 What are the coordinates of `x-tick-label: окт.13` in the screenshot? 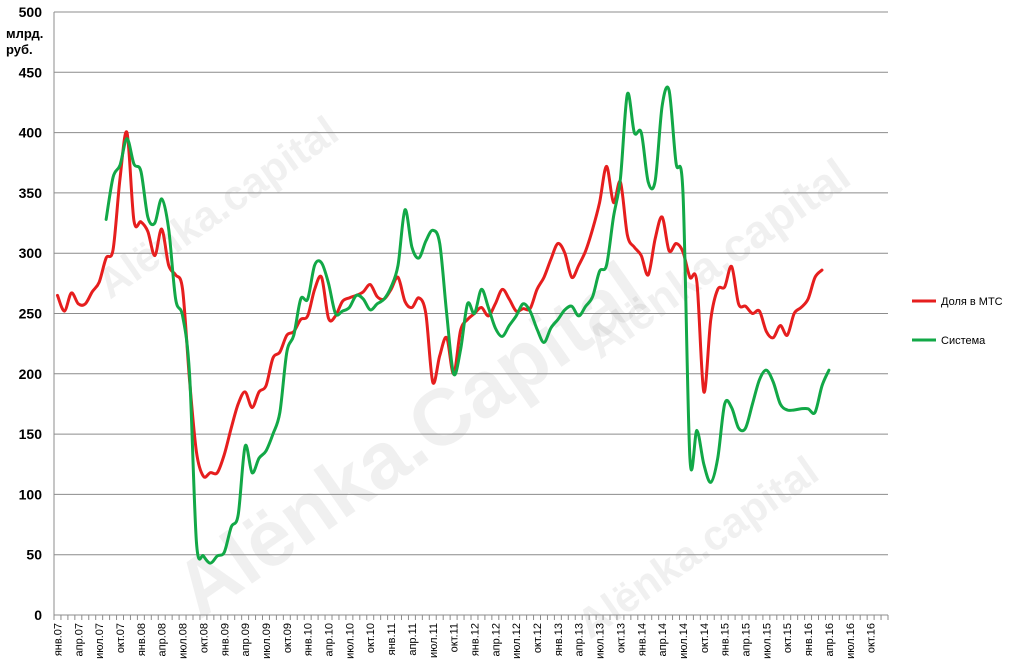 It's located at (621, 638).